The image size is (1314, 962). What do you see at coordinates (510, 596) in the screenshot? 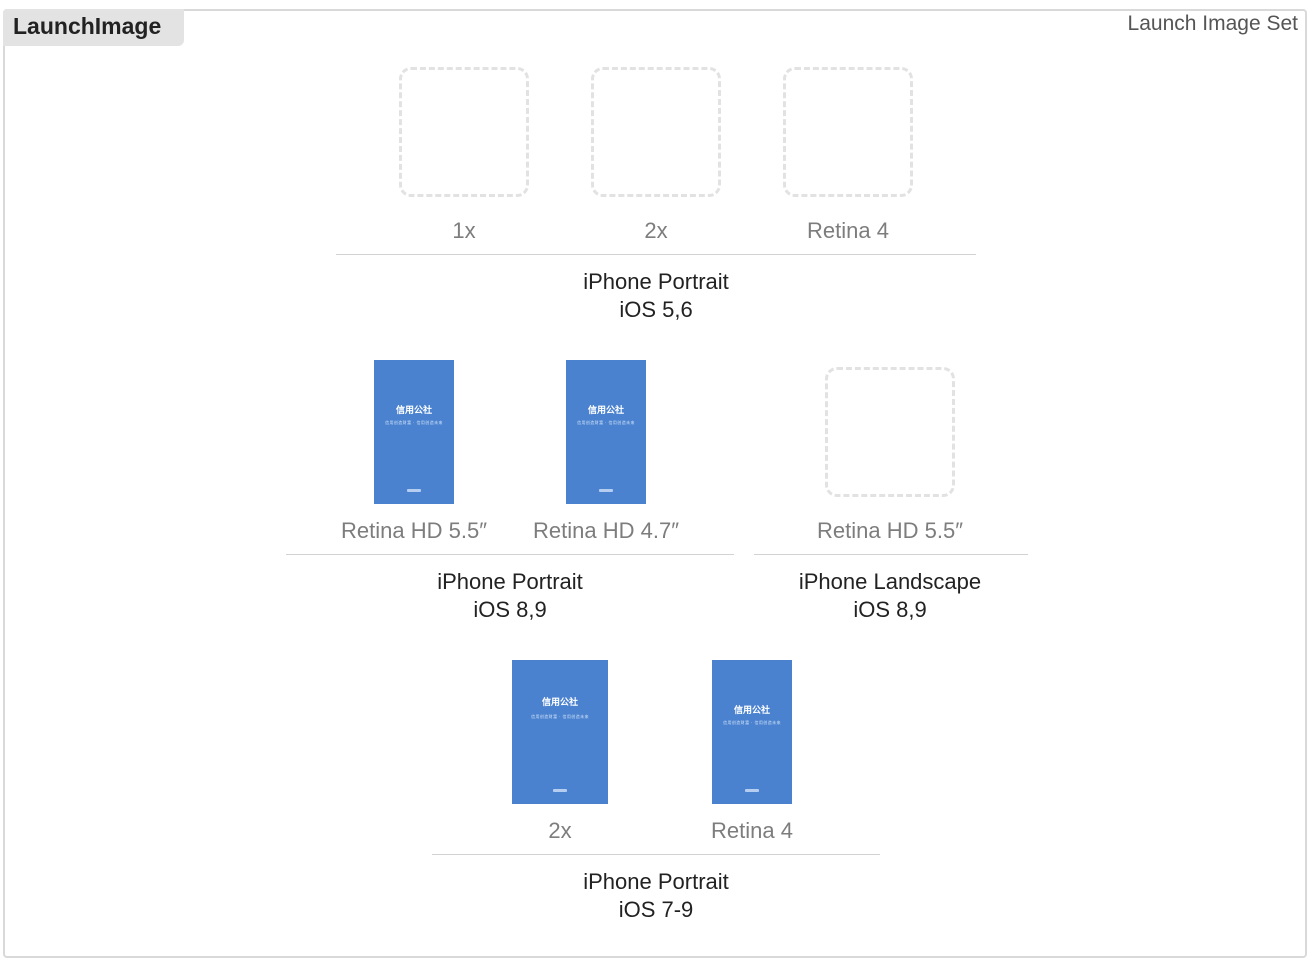
I see `group-label: iPhone Portrait iOS 8,9` at bounding box center [510, 596].